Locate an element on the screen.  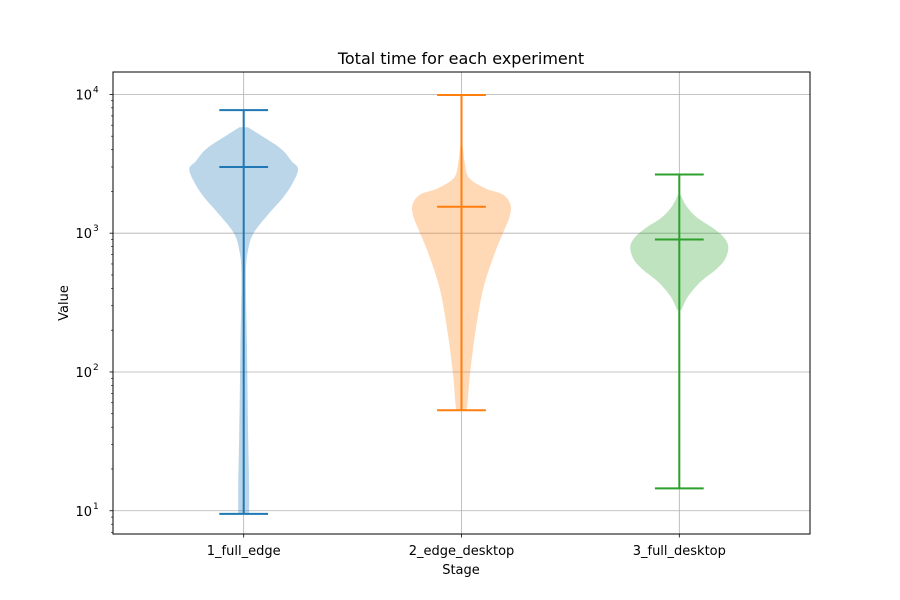
y-tick-exponent: 2 is located at coordinates (96, 368).